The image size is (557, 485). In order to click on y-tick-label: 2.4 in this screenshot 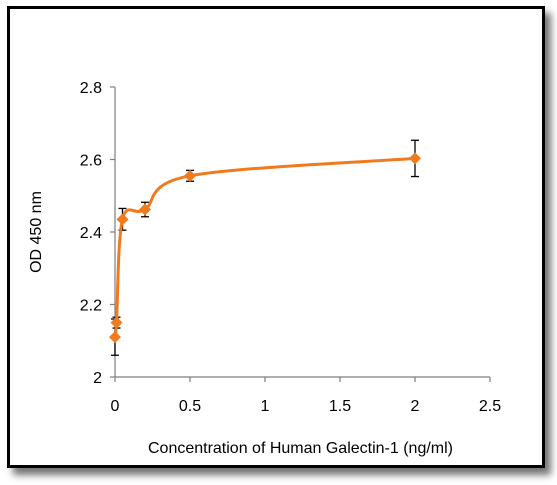, I will do `click(91, 233)`.